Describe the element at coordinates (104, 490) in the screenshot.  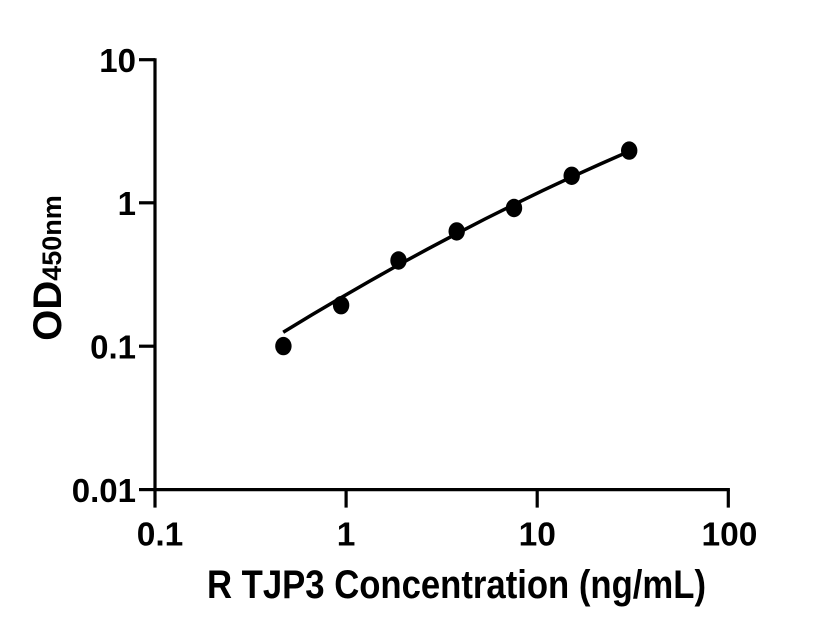
I see `svg-text: 0.01` at that location.